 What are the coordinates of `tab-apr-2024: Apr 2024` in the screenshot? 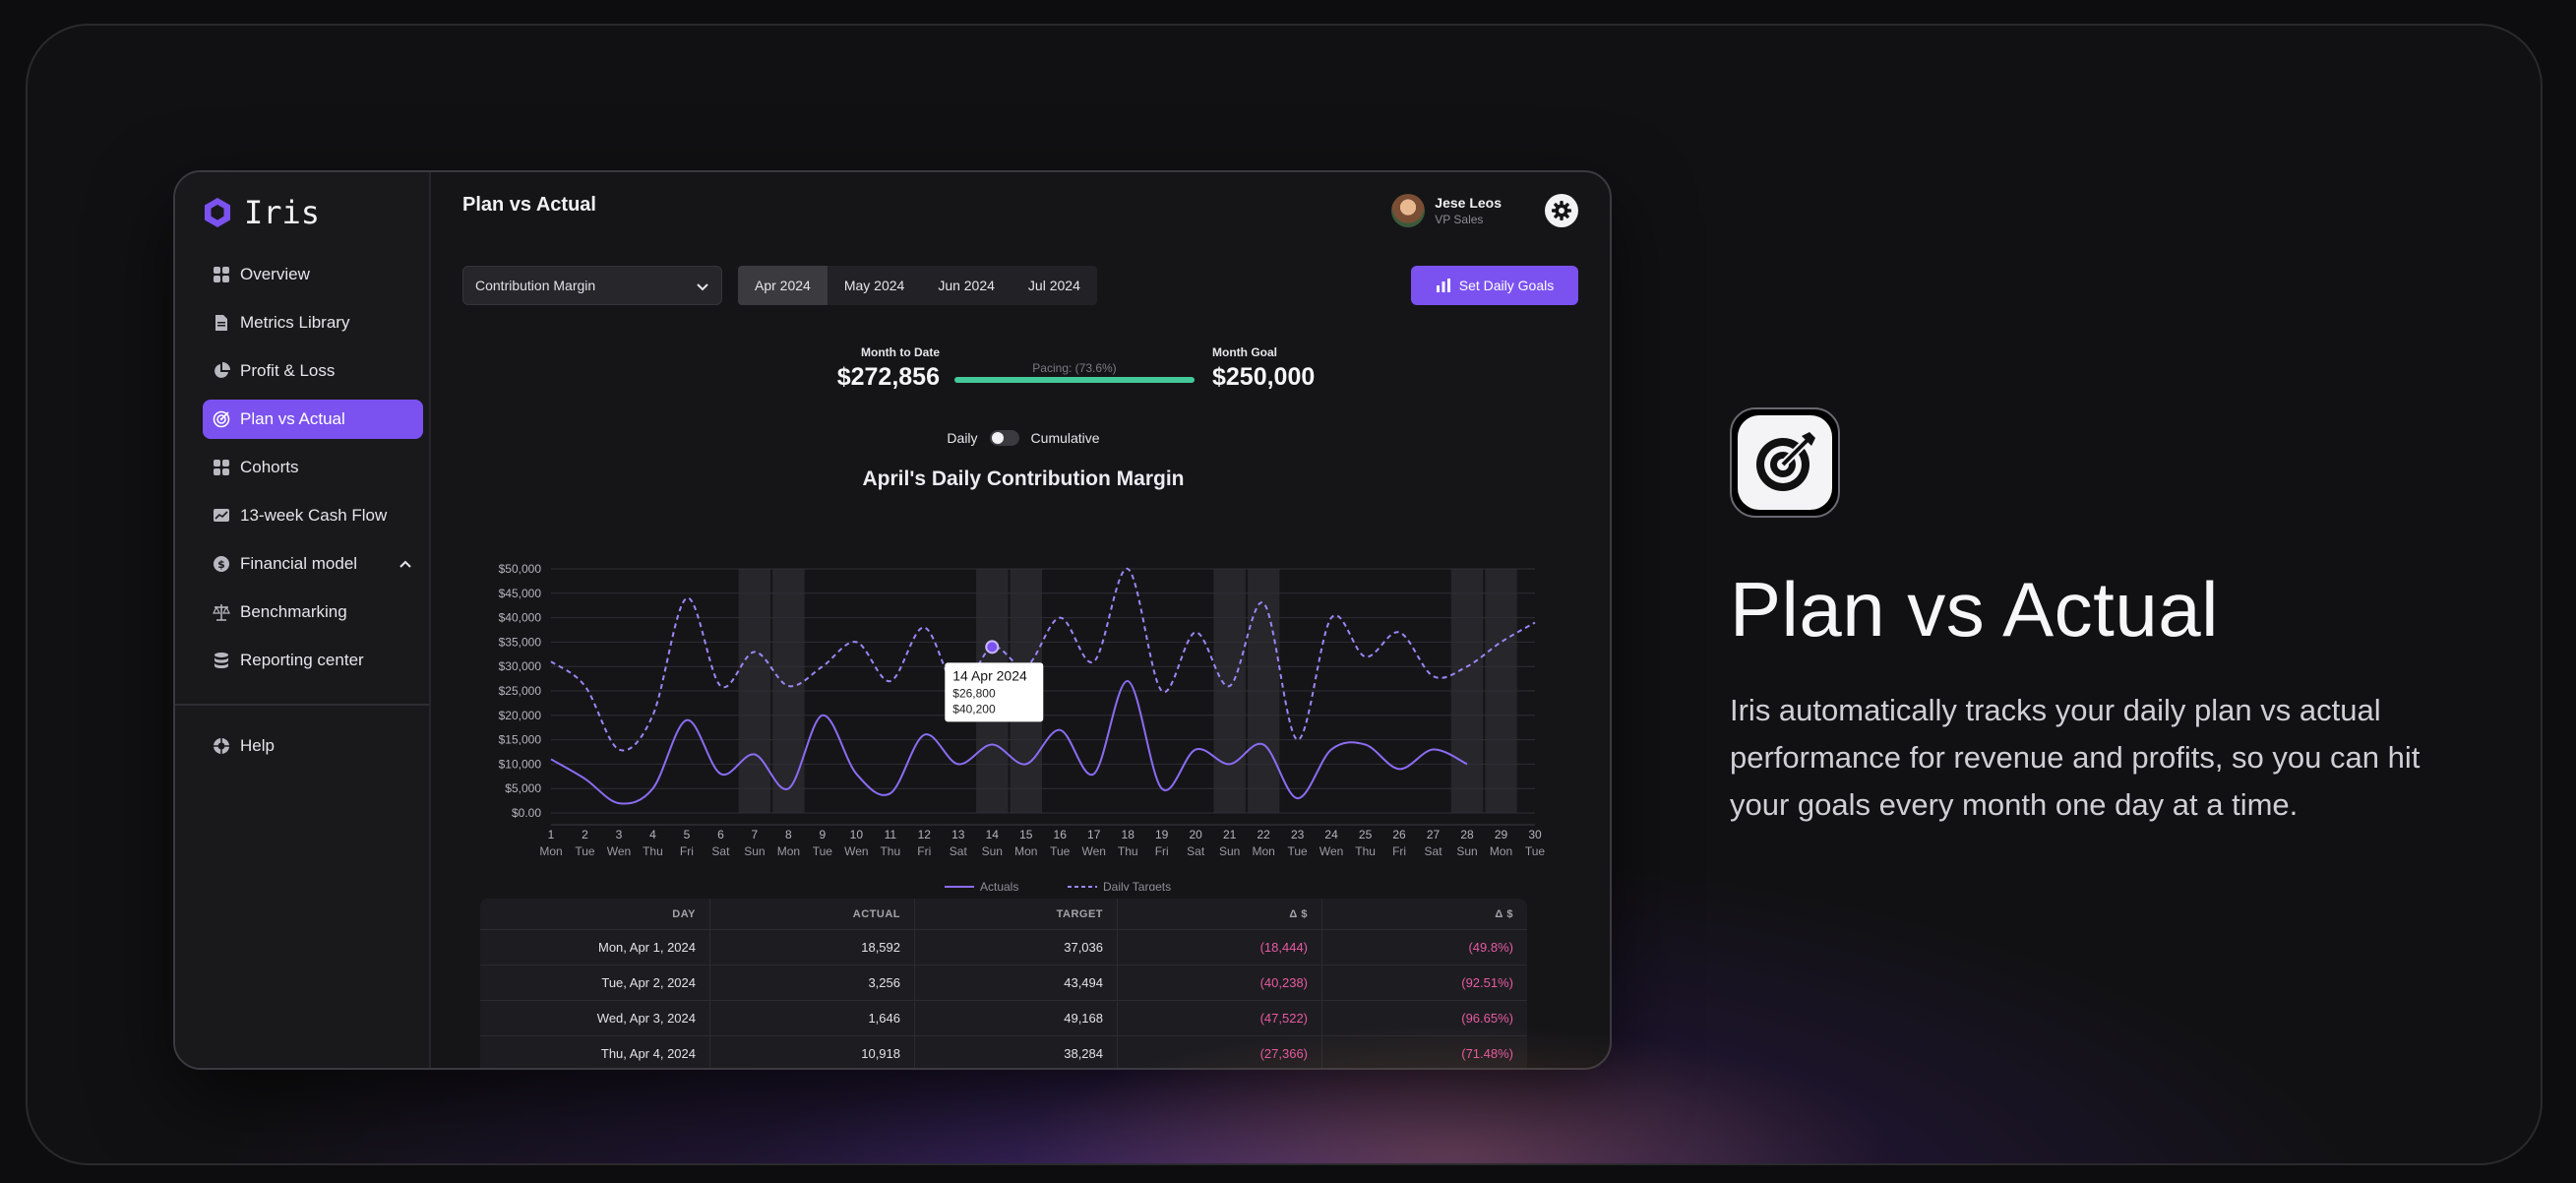 It's located at (783, 285).